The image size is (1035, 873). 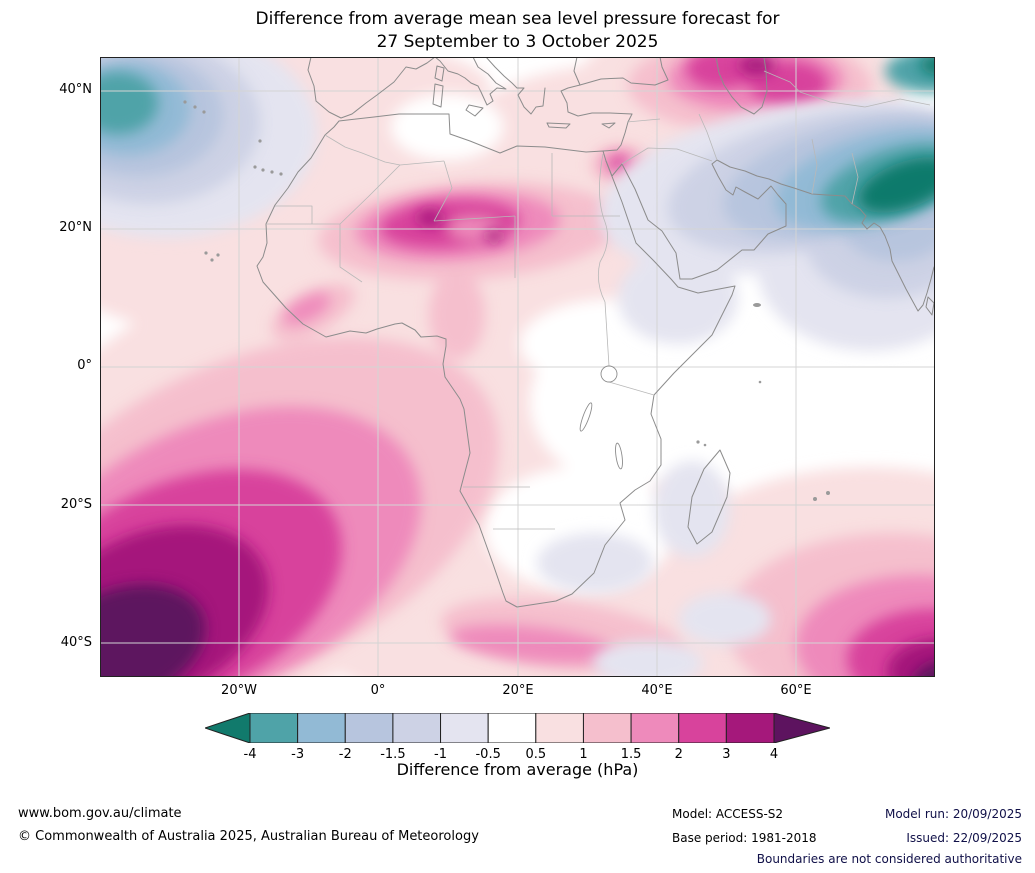 I want to click on footer-base-period: Base period: 1981-2018, so click(x=744, y=838).